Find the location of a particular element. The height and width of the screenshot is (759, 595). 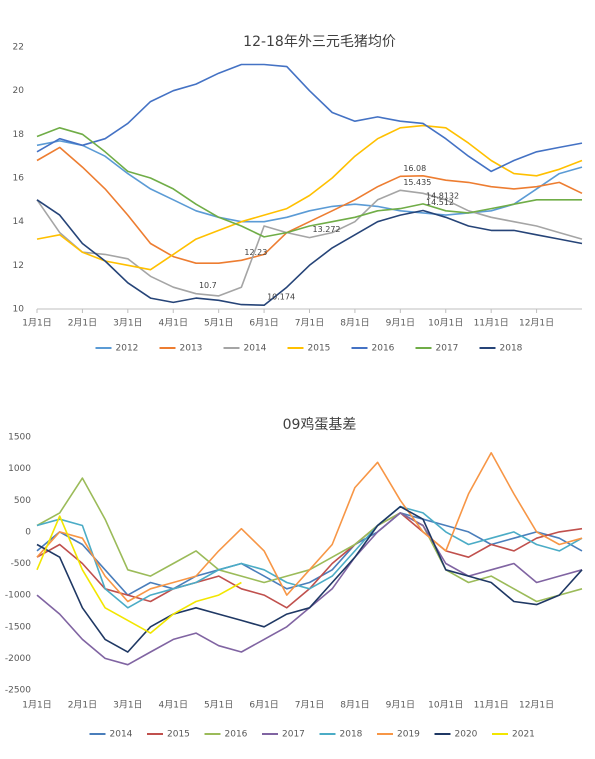

y-tick-label: 0 is located at coordinates (28, 532).